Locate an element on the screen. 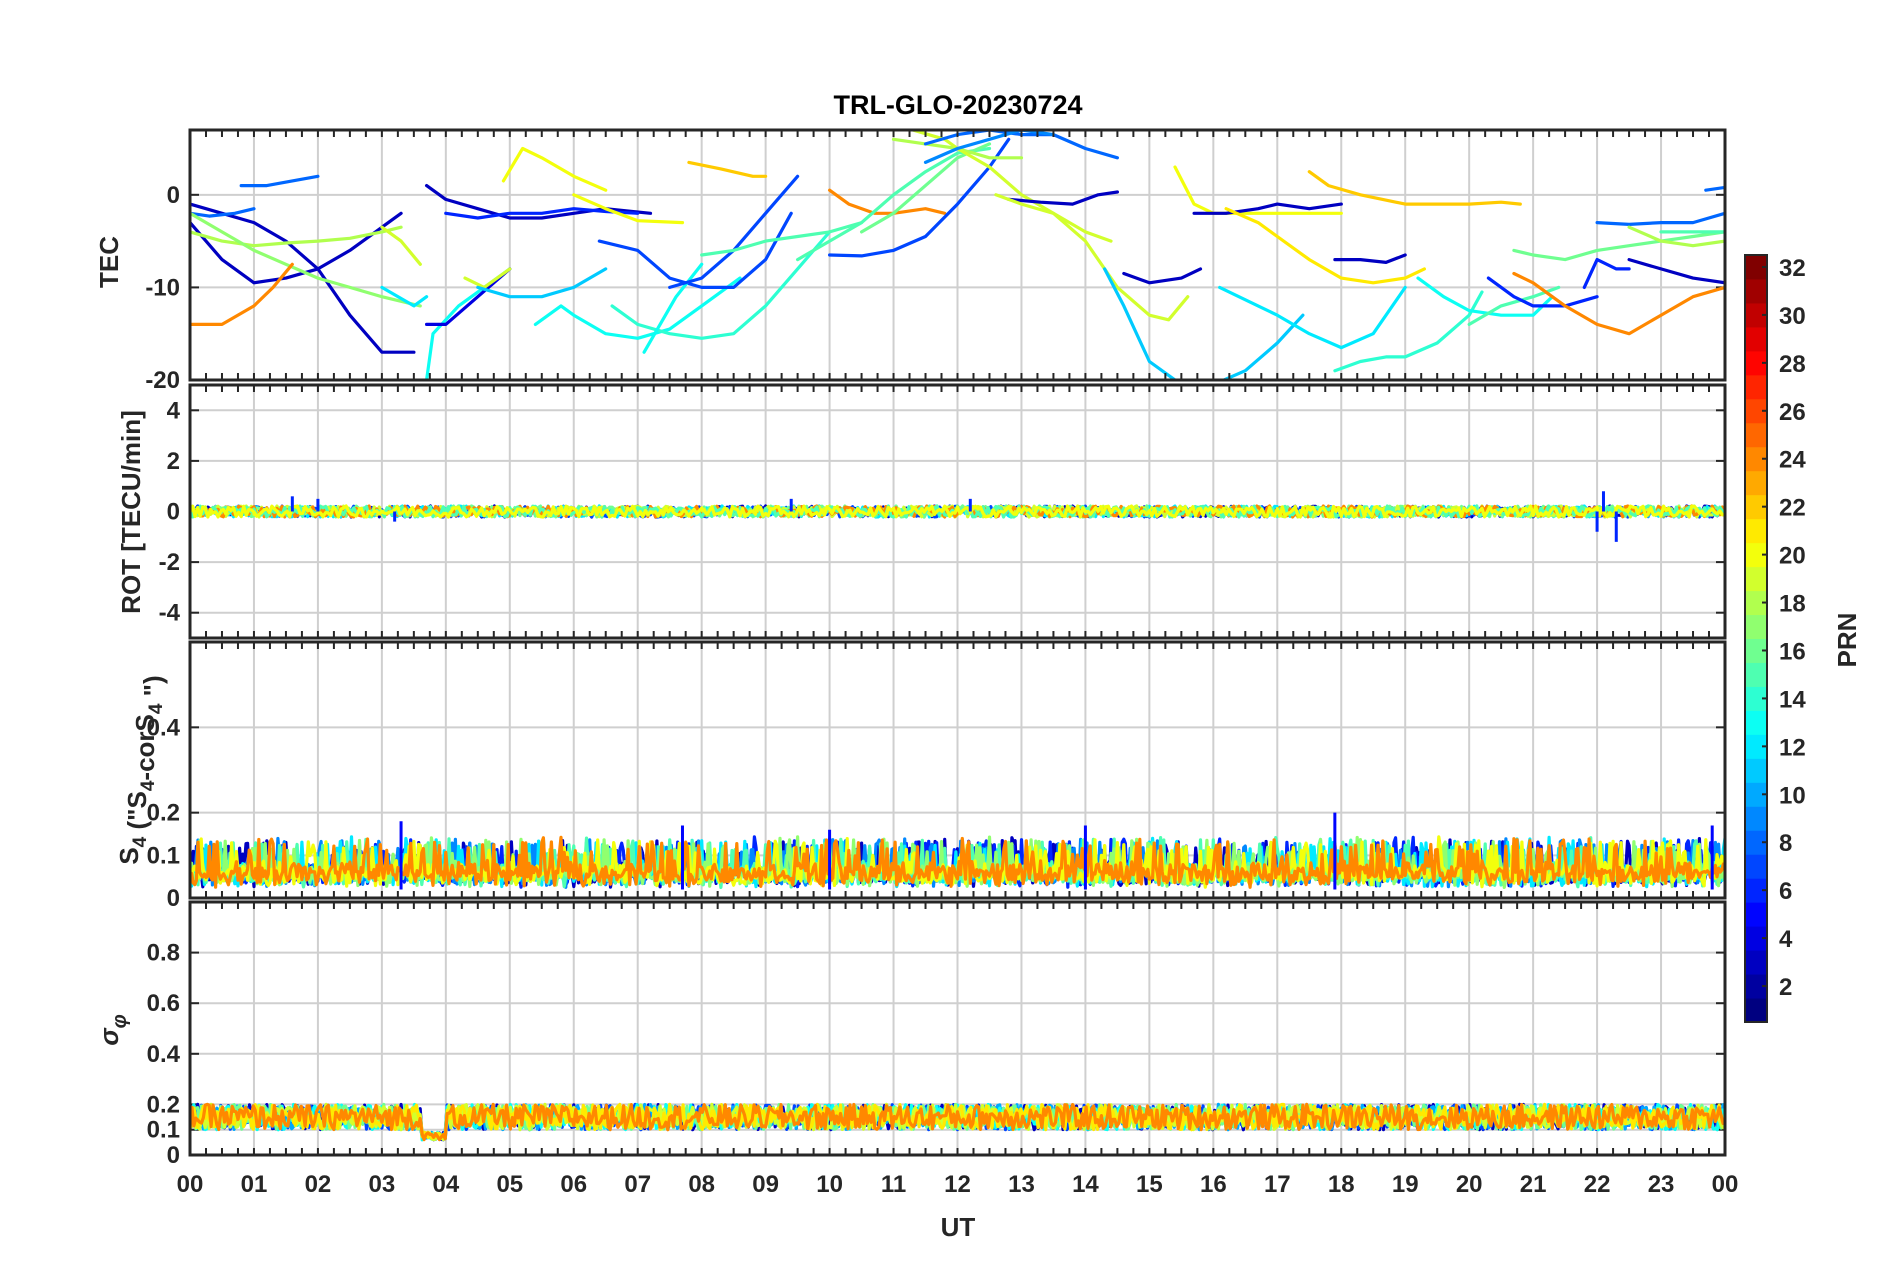 The height and width of the screenshot is (1272, 1902). x-tick-label: 09 is located at coordinates (765, 1184).